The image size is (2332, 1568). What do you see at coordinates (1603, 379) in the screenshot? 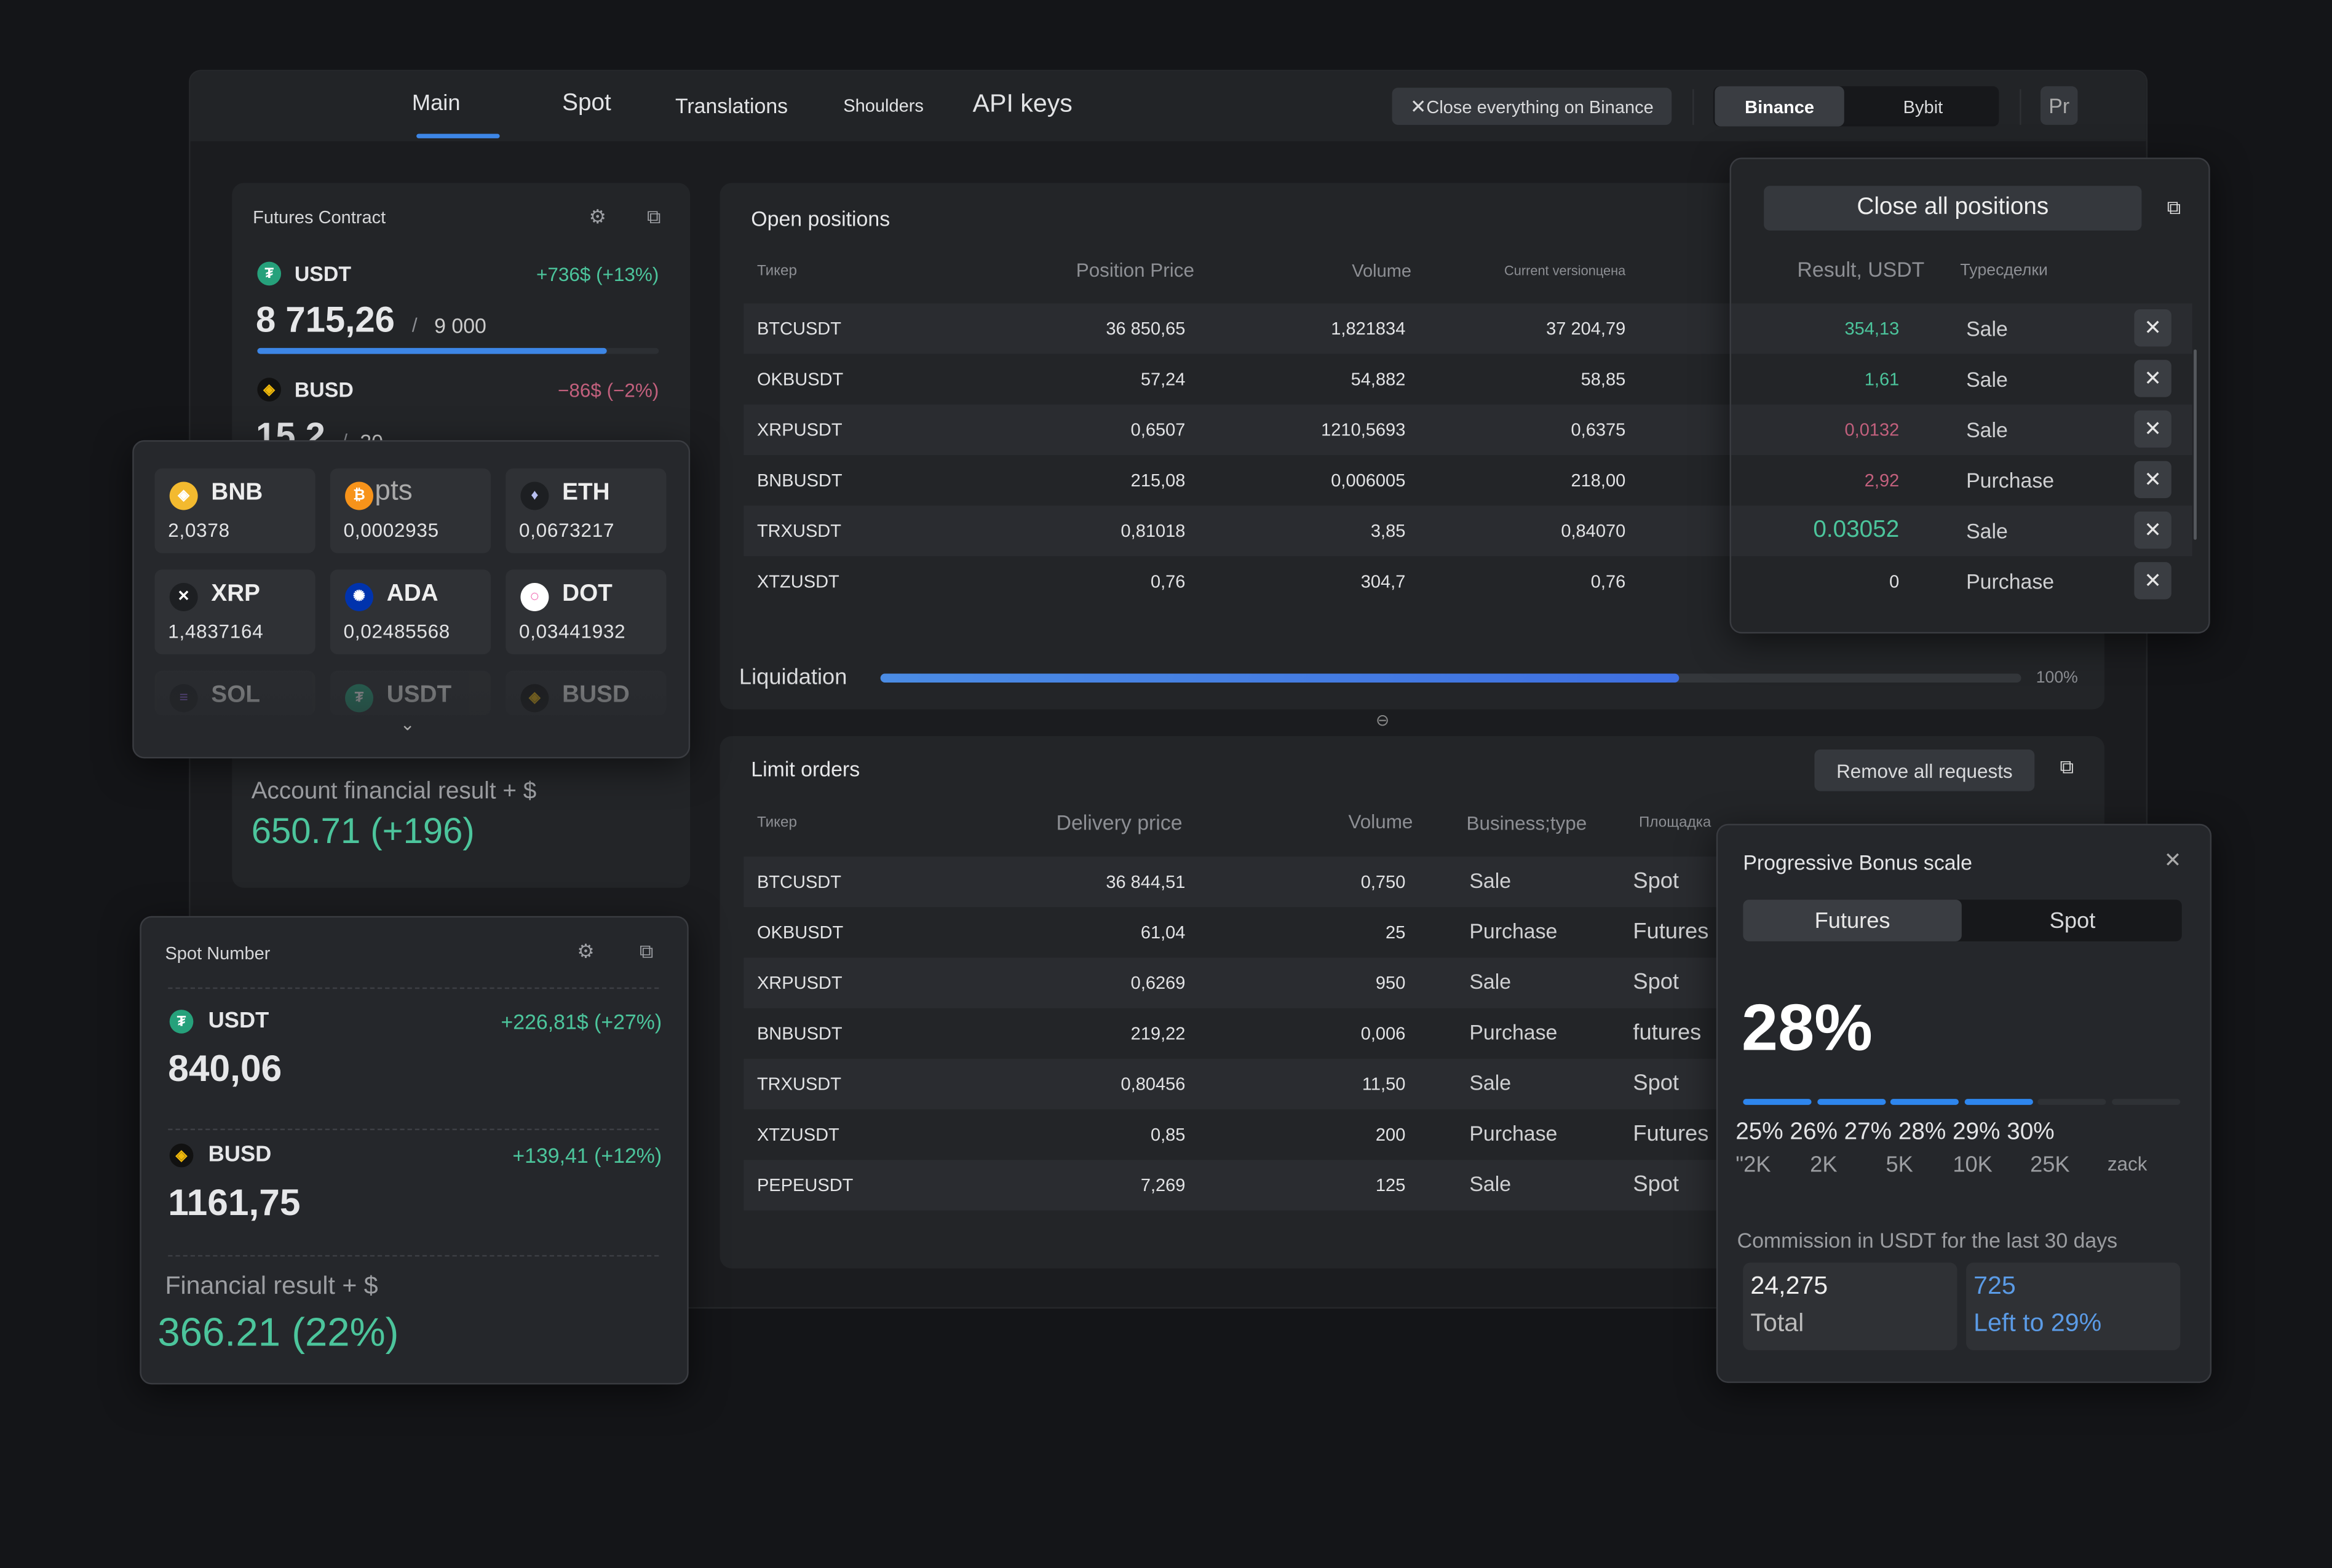
I see `current-price-cell: 58,85` at bounding box center [1603, 379].